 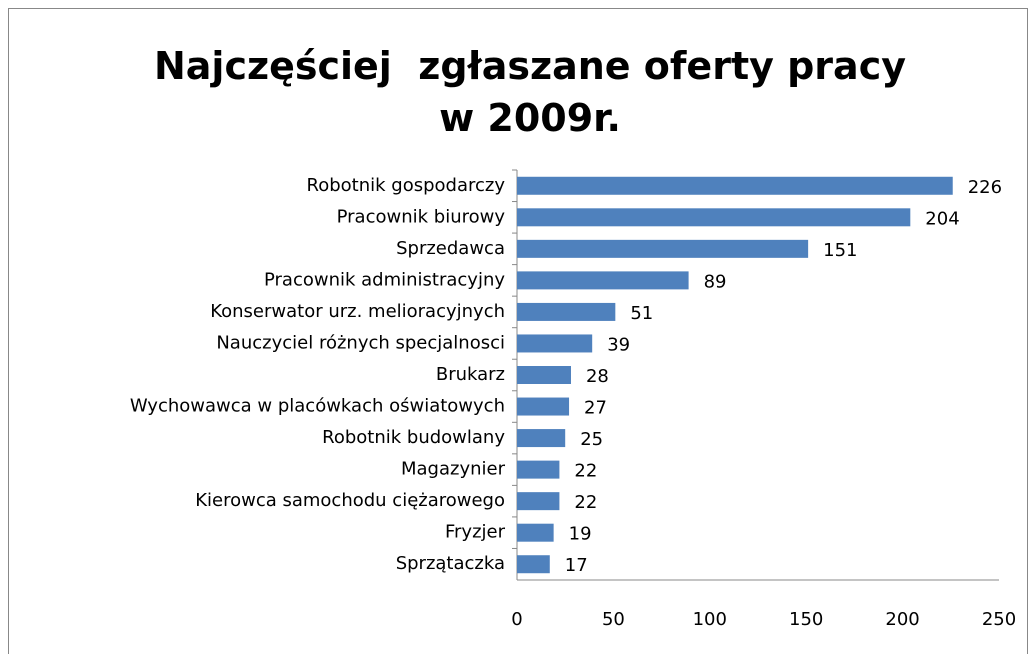 I want to click on value-label: 204, so click(x=942, y=218).